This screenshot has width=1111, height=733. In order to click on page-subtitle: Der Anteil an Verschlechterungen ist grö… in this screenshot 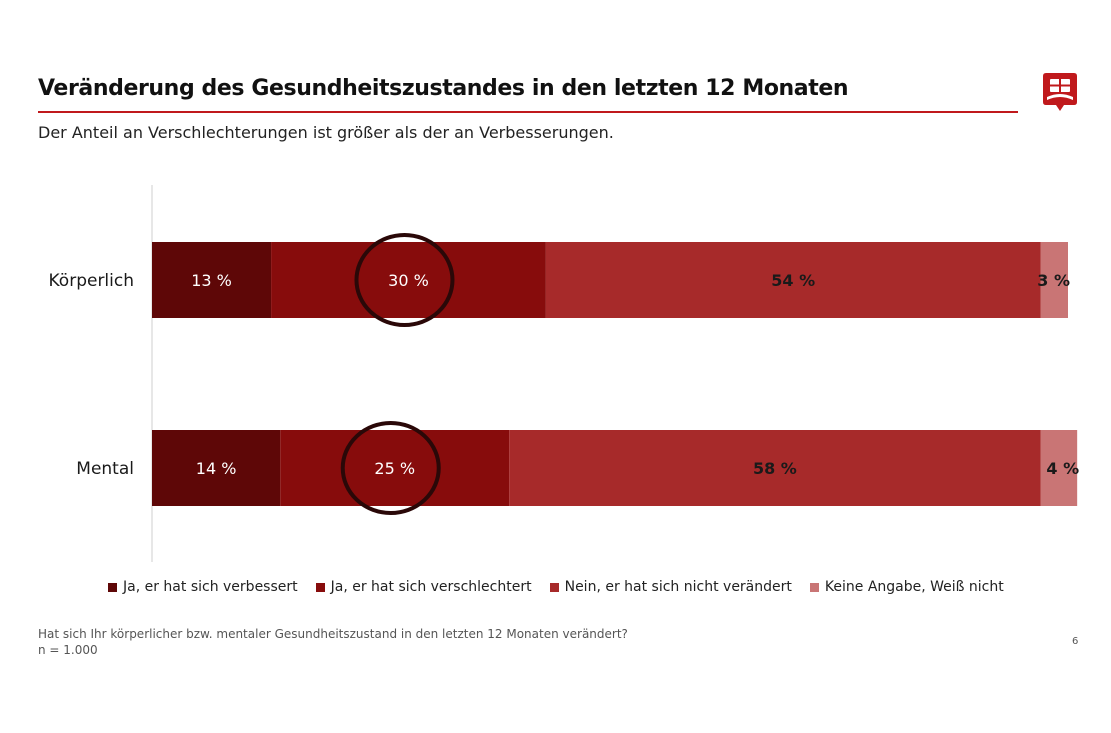, I will do `click(326, 132)`.